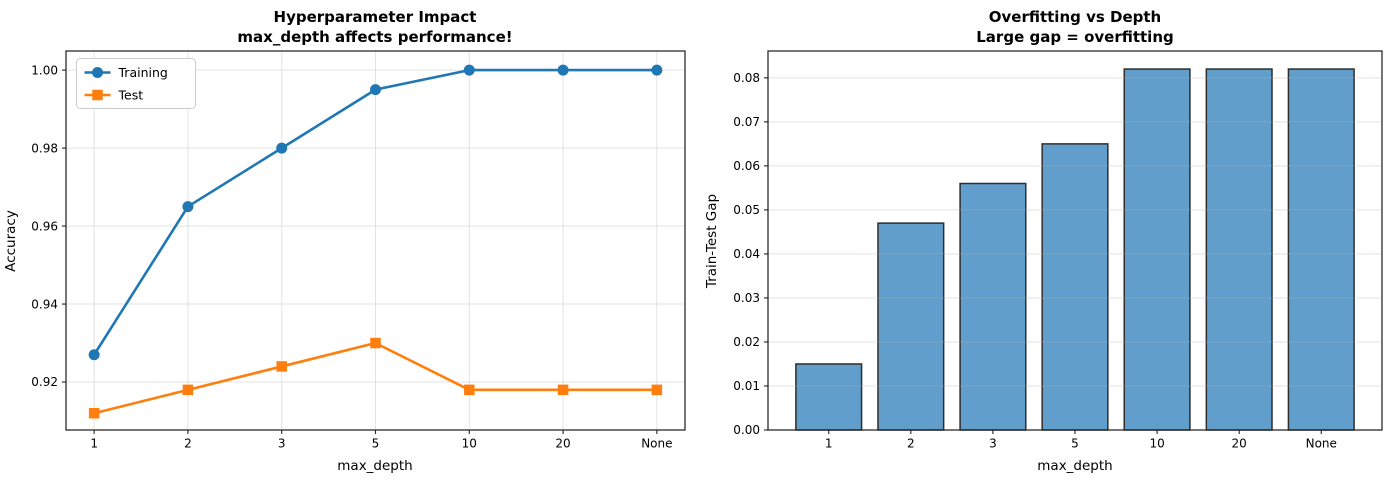  I want to click on y-tick-label: 0.02, so click(746, 342).